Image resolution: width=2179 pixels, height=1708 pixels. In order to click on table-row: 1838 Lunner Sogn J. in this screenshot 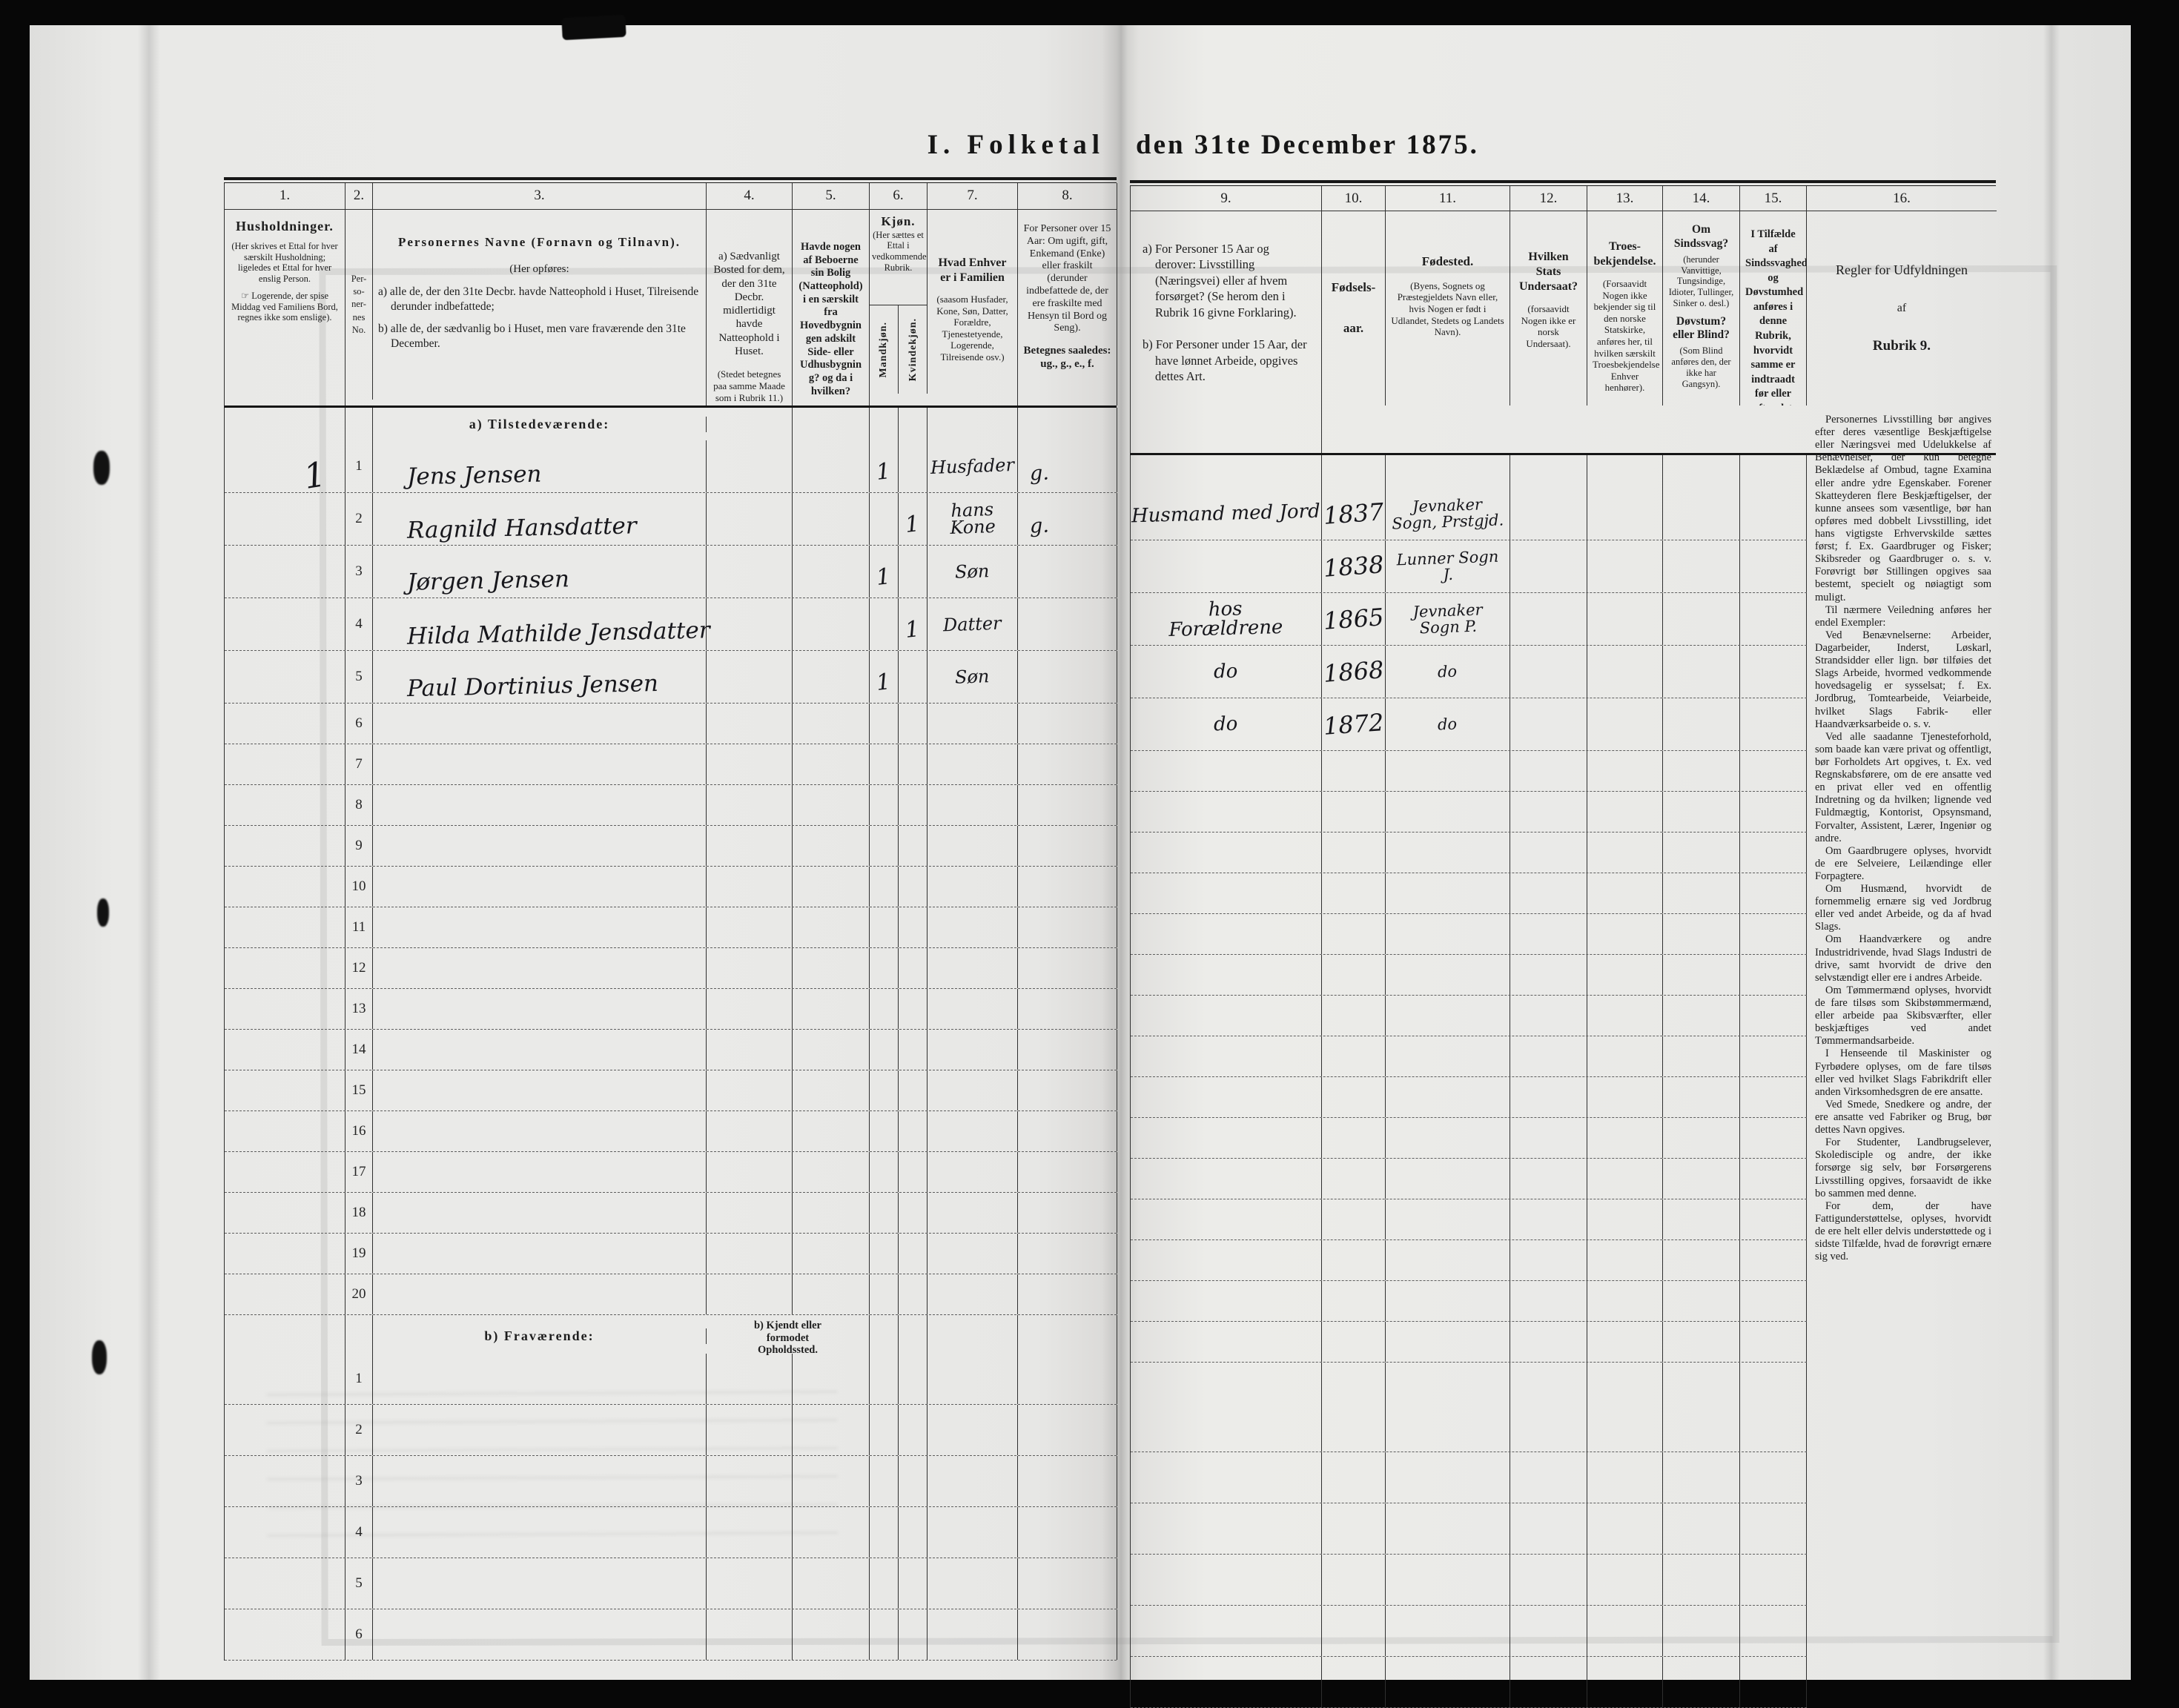, I will do `click(1469, 566)`.